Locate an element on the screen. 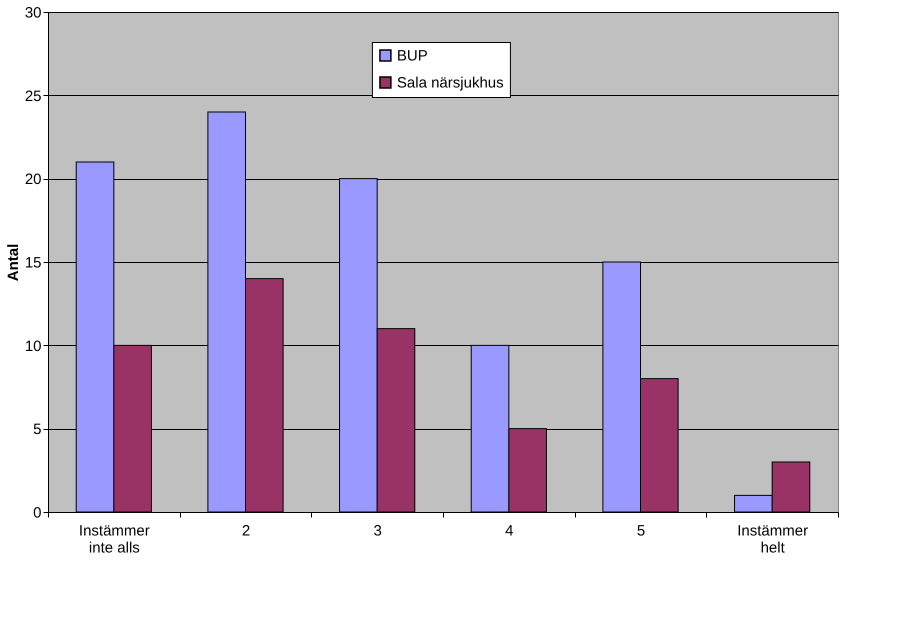 The width and height of the screenshot is (913, 642). x-tick-label: 4 is located at coordinates (509, 531).